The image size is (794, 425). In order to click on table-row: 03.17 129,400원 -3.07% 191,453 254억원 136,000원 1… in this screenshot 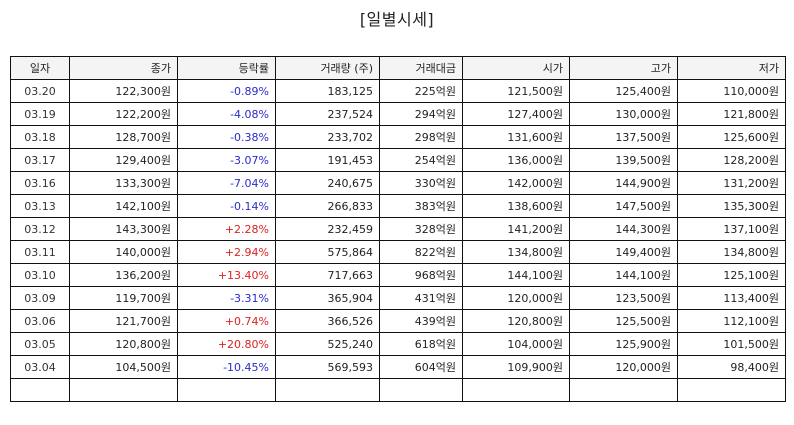, I will do `click(398, 160)`.